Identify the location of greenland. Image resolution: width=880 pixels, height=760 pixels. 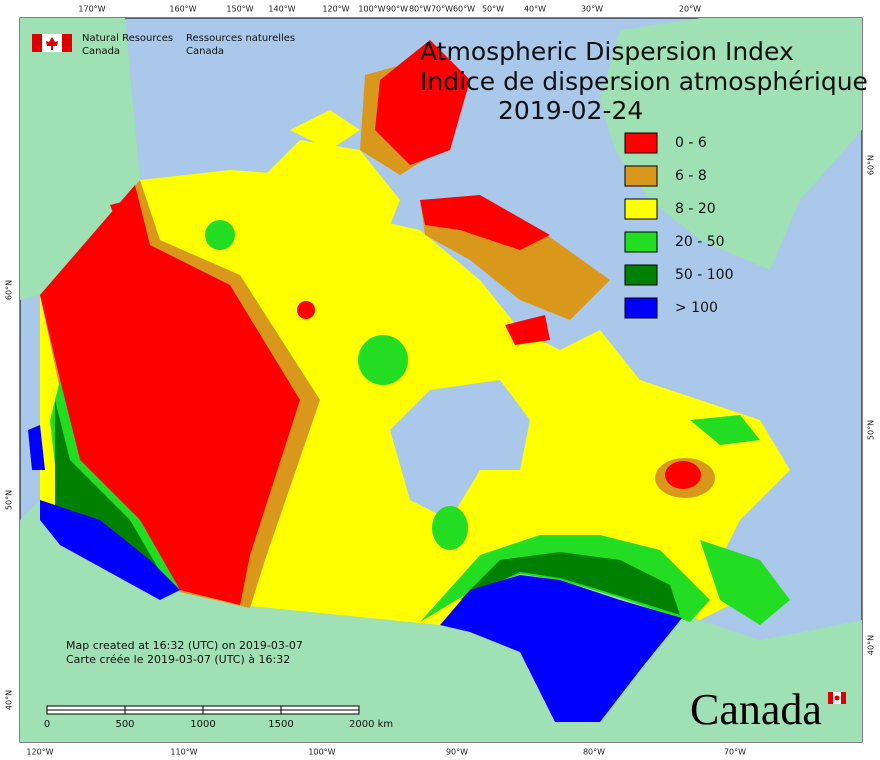
(731, 144).